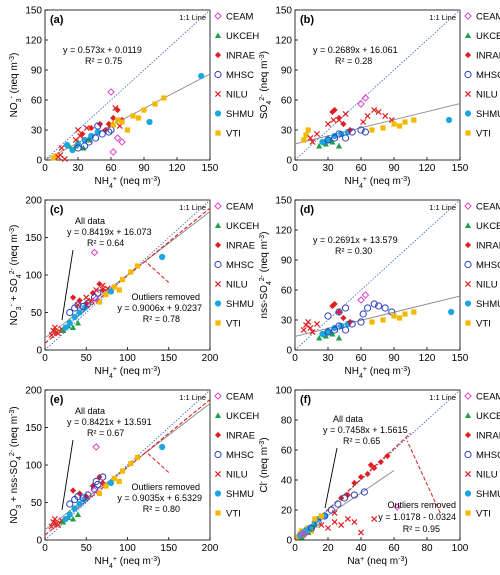 The width and height of the screenshot is (500, 575). What do you see at coordinates (37, 71) in the screenshot?
I see `y-tick-label: 90` at bounding box center [37, 71].